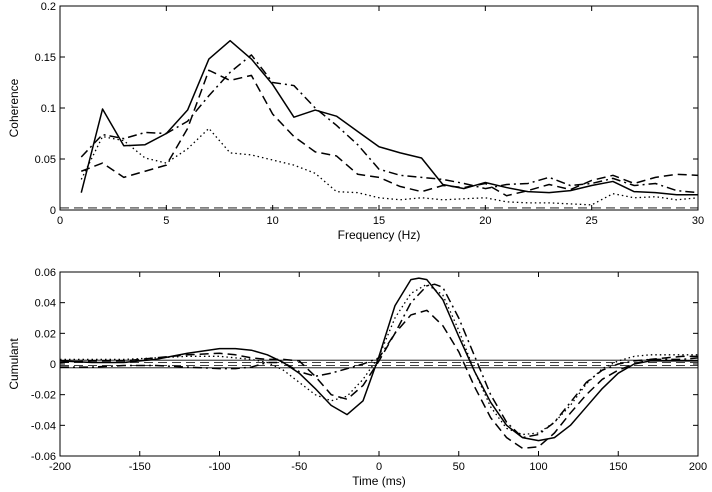 This screenshot has height=492, width=712. Describe the element at coordinates (618, 467) in the screenshot. I see `cumulant-x-tick-label: 150` at that location.